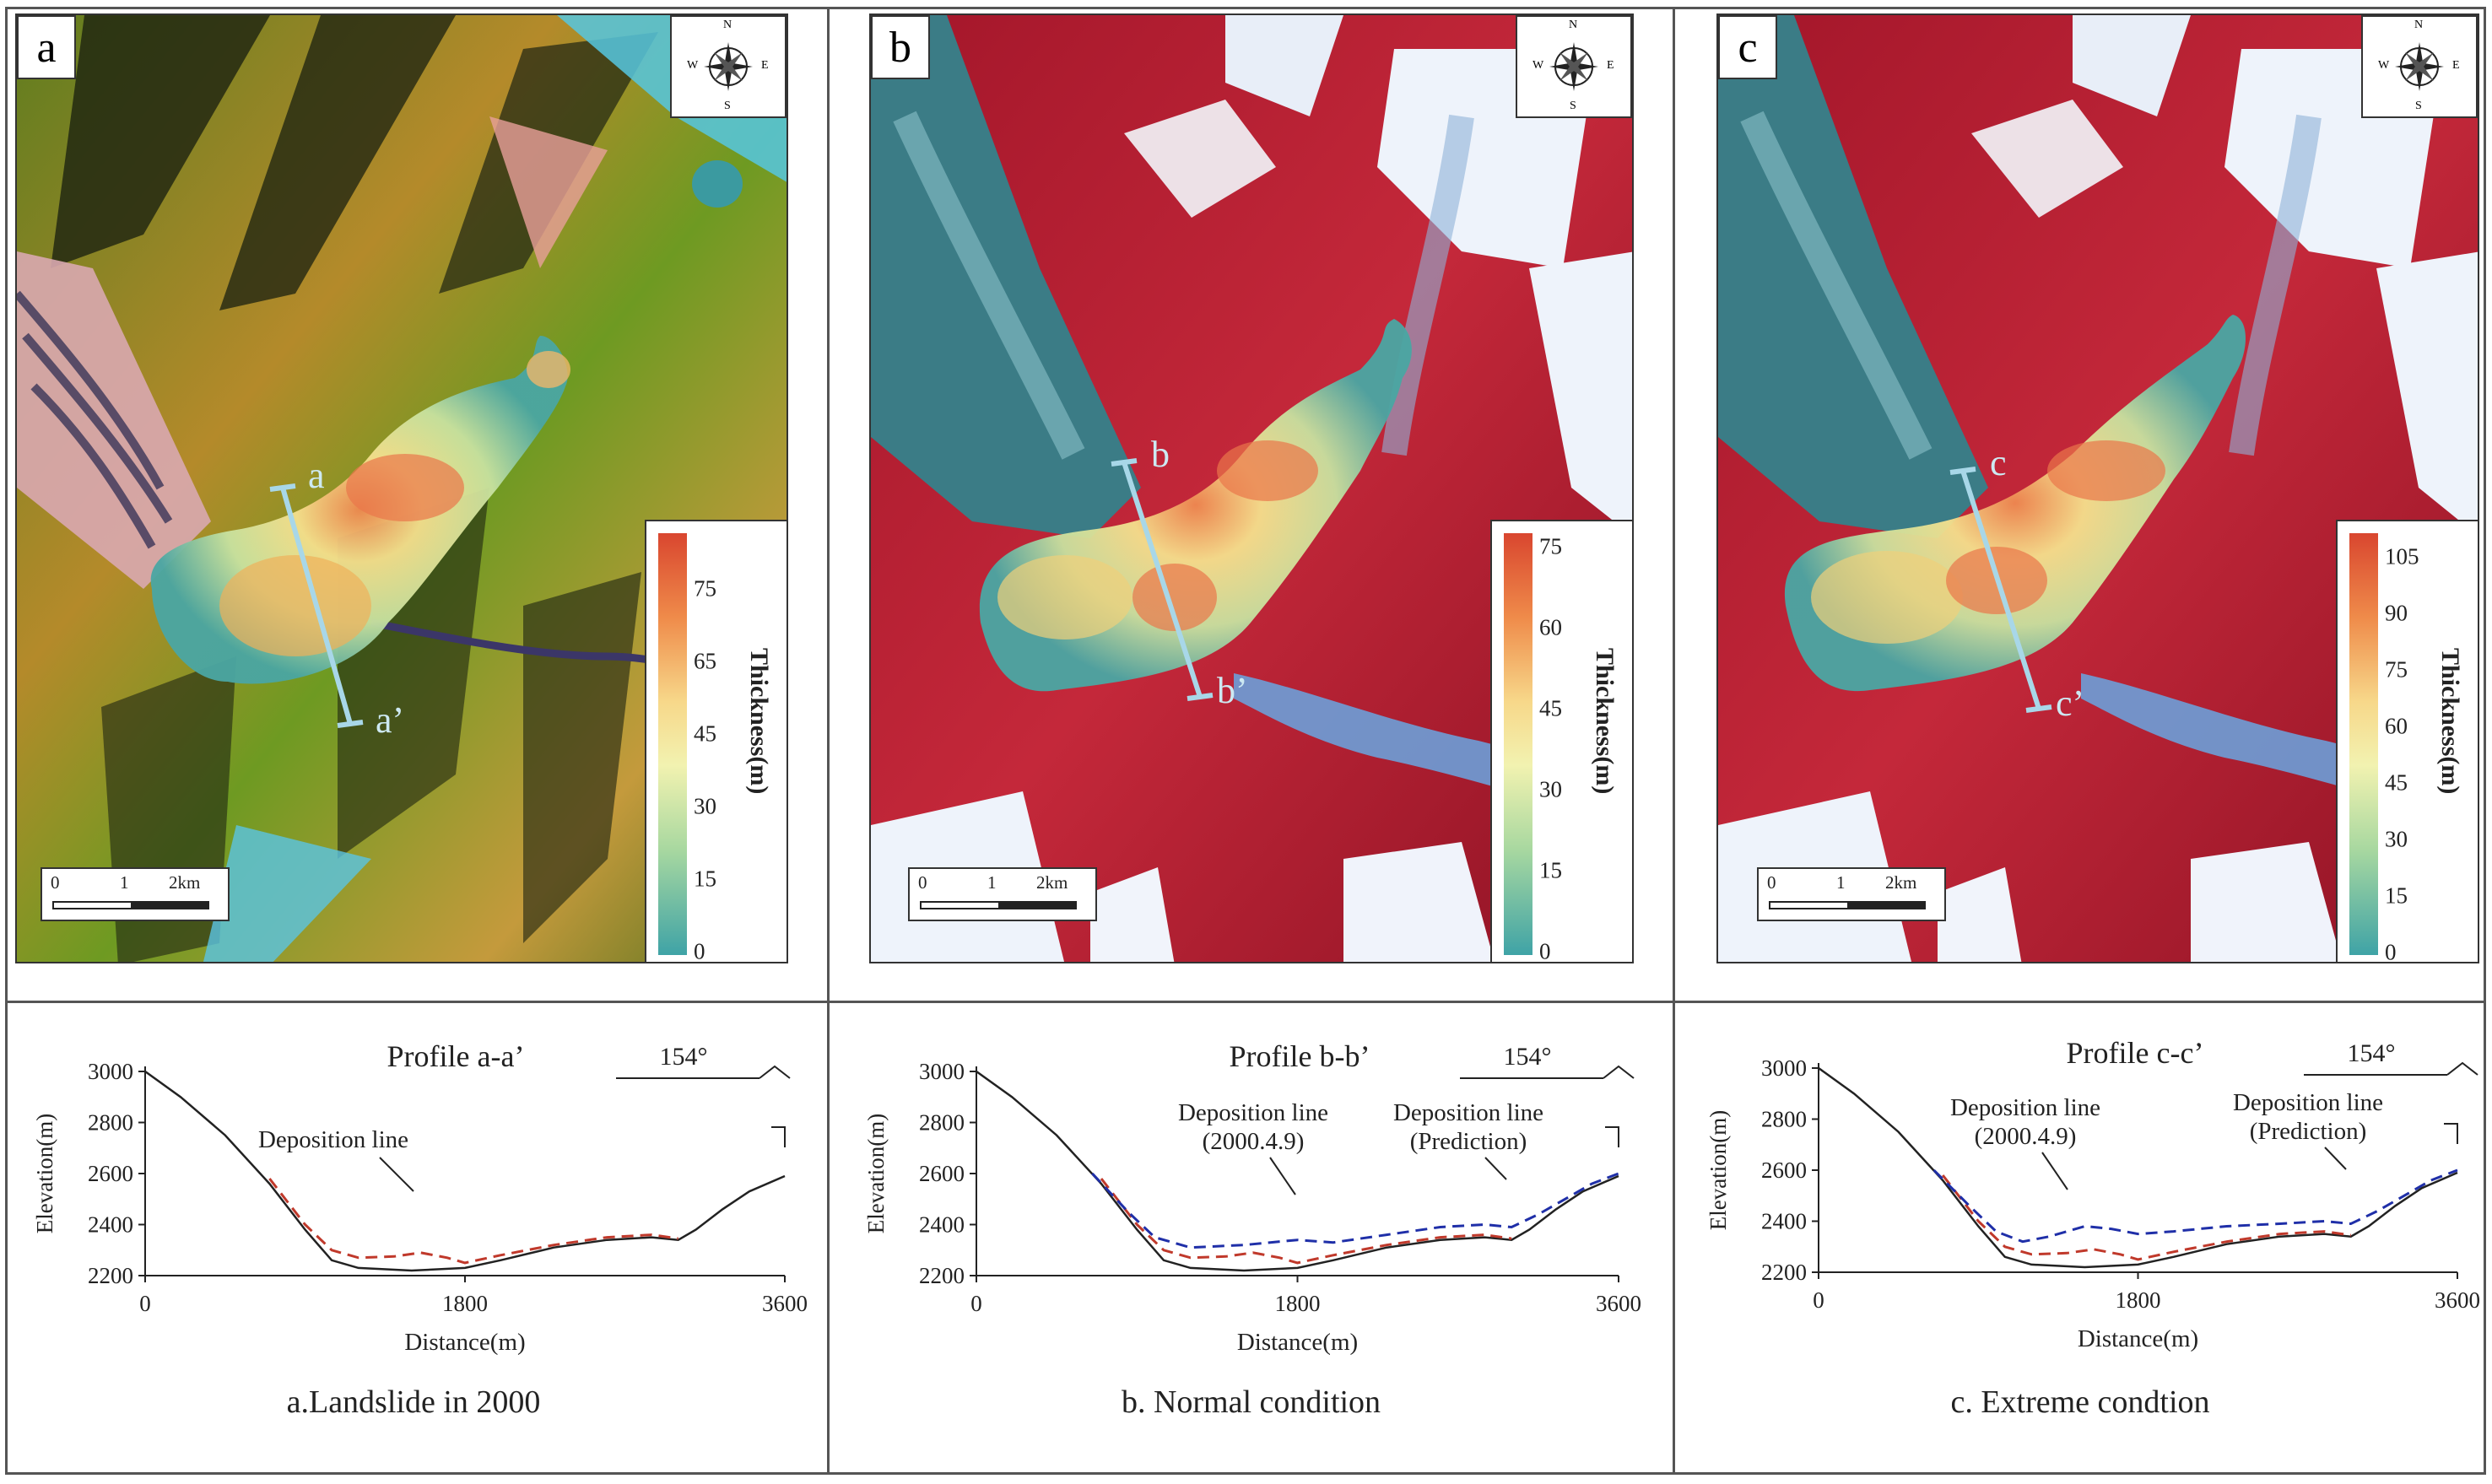  What do you see at coordinates (465, 1171) in the screenshot?
I see `series-line-terrain` at bounding box center [465, 1171].